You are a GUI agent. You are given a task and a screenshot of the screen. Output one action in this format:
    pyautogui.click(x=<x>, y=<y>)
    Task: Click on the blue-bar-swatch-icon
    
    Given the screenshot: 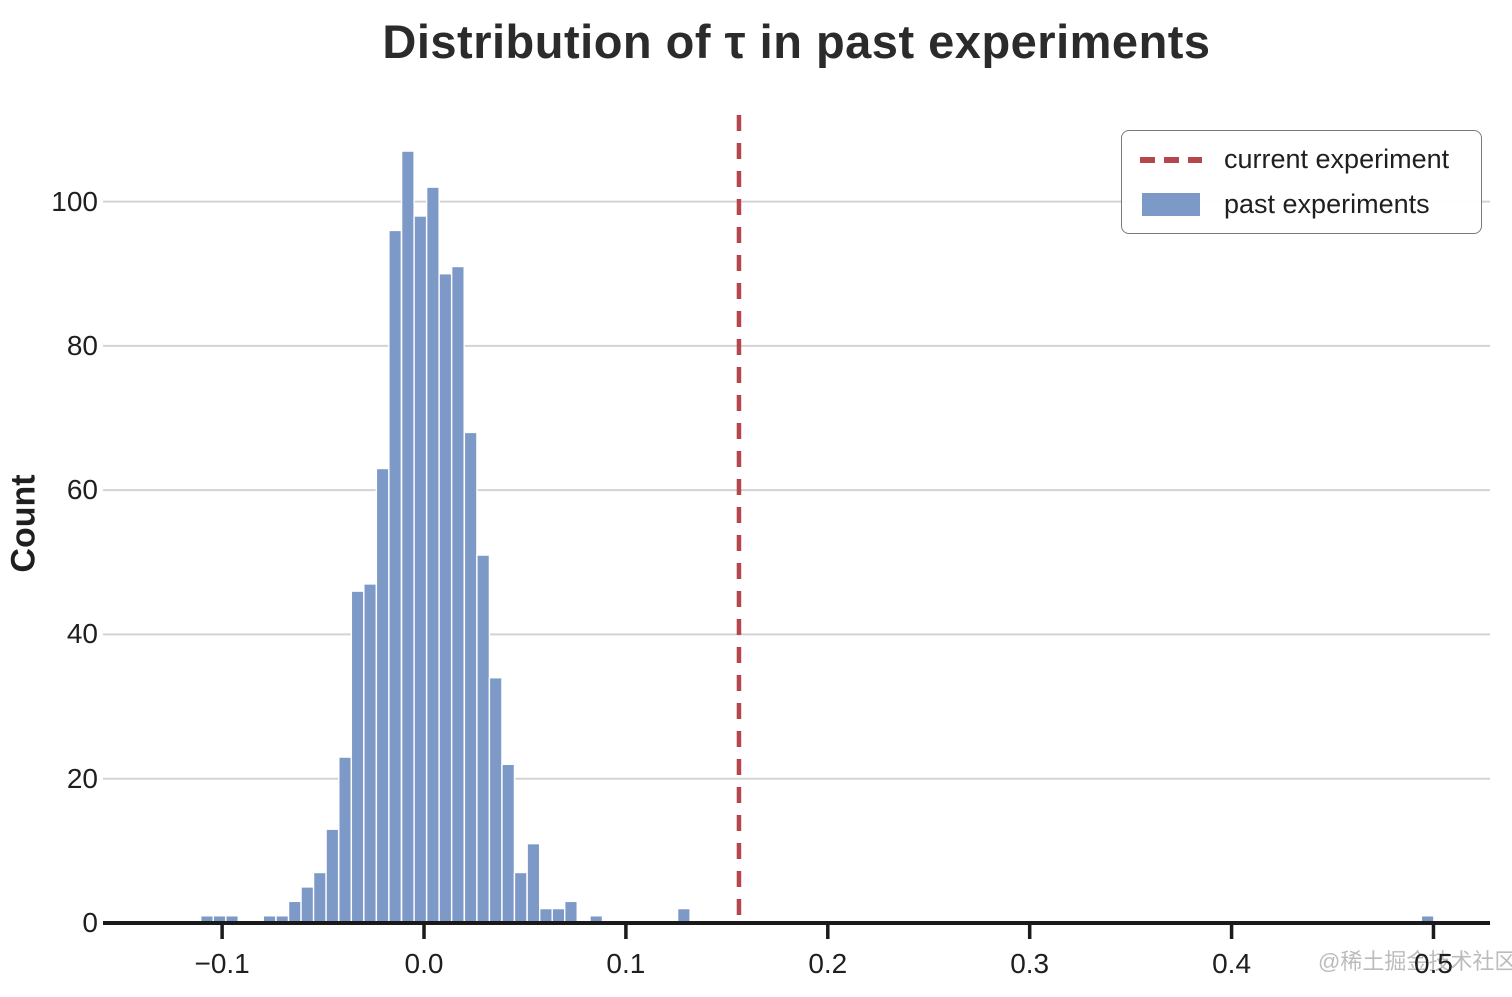 What is the action you would take?
    pyautogui.click(x=1171, y=204)
    